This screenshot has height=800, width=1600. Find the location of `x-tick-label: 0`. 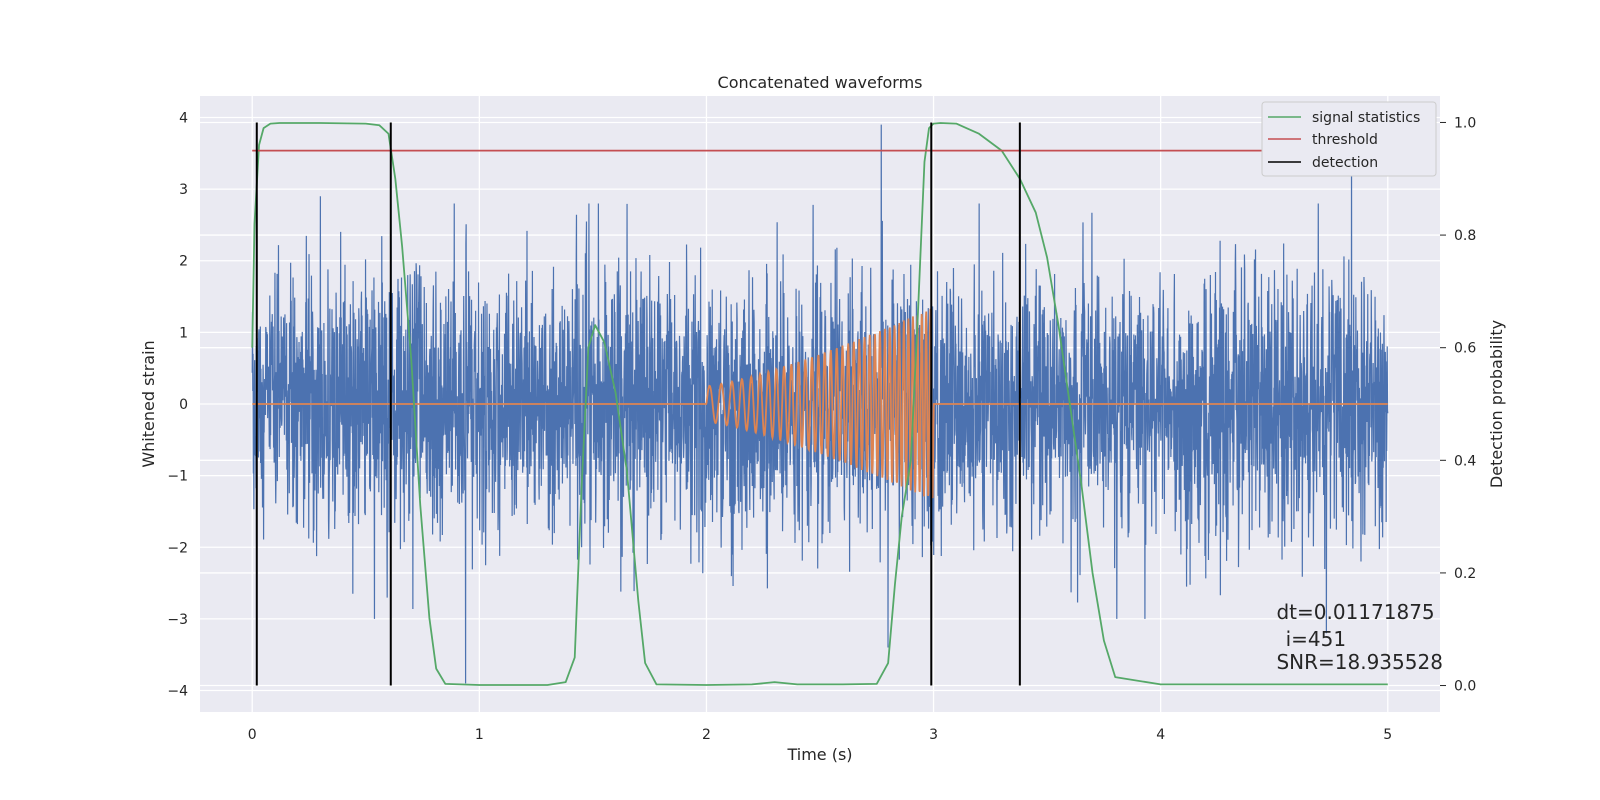

x-tick-label: 0 is located at coordinates (252, 735).